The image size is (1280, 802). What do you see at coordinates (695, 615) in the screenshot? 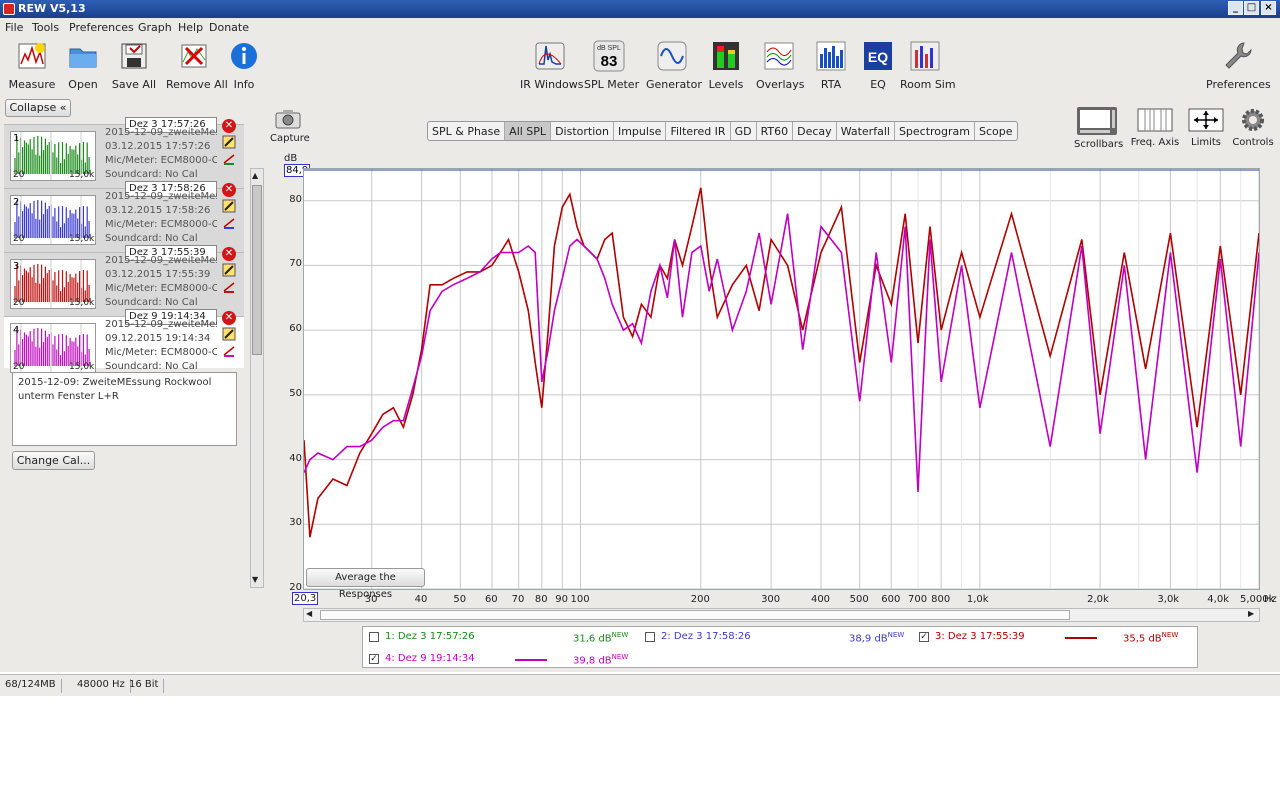
I see `hscroll-thumb` at bounding box center [695, 615].